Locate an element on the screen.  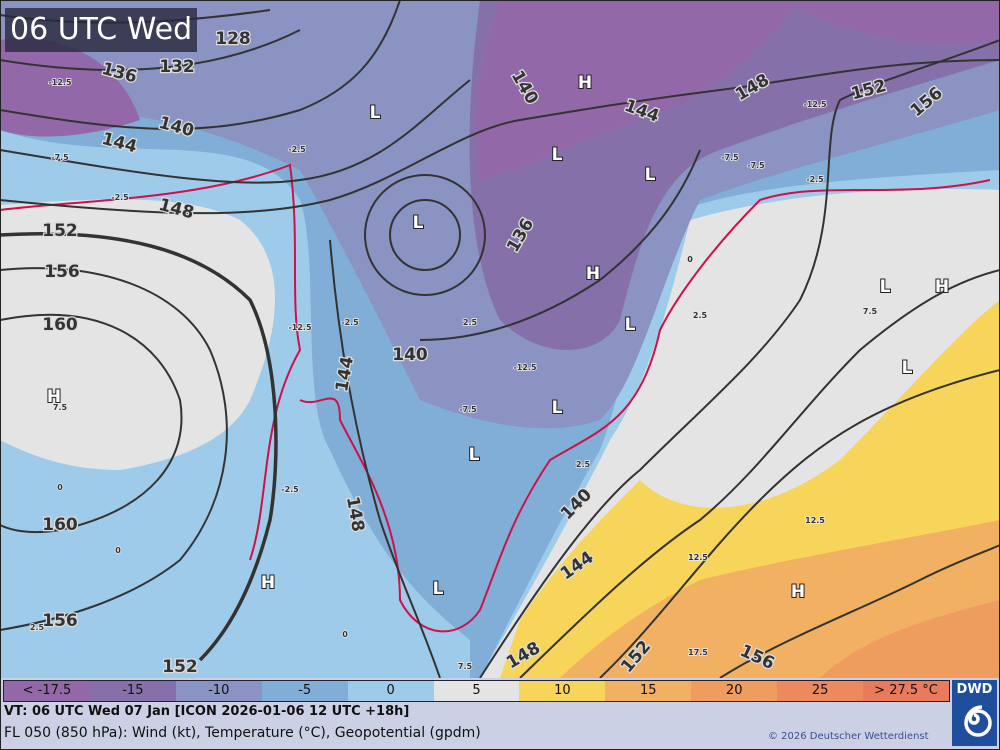
contour-label: 128 is located at coordinates (233, 39).